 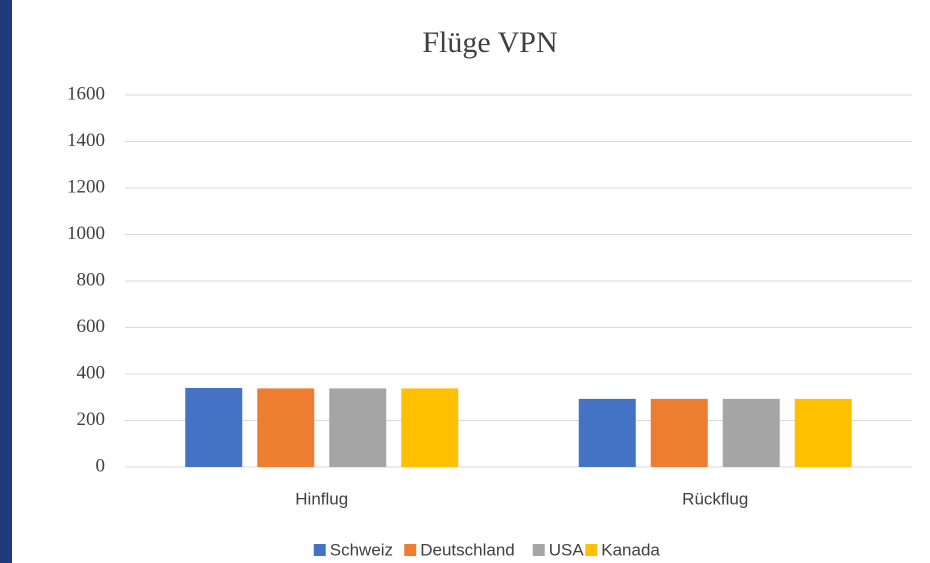 What do you see at coordinates (86, 233) in the screenshot?
I see `y-tick-label: 1000` at bounding box center [86, 233].